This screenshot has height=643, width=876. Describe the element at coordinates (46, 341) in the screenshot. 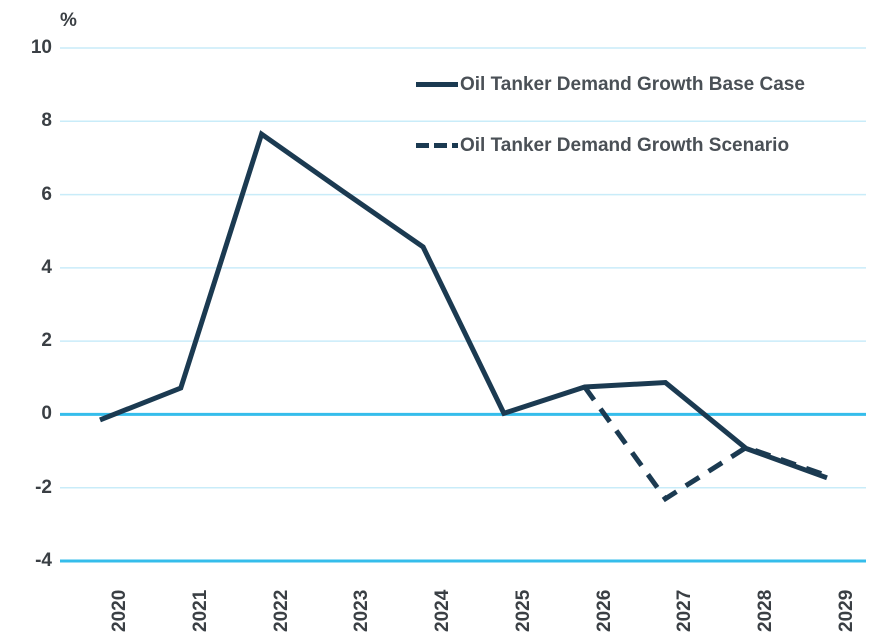

I see `y-axis-tick: 2` at that location.